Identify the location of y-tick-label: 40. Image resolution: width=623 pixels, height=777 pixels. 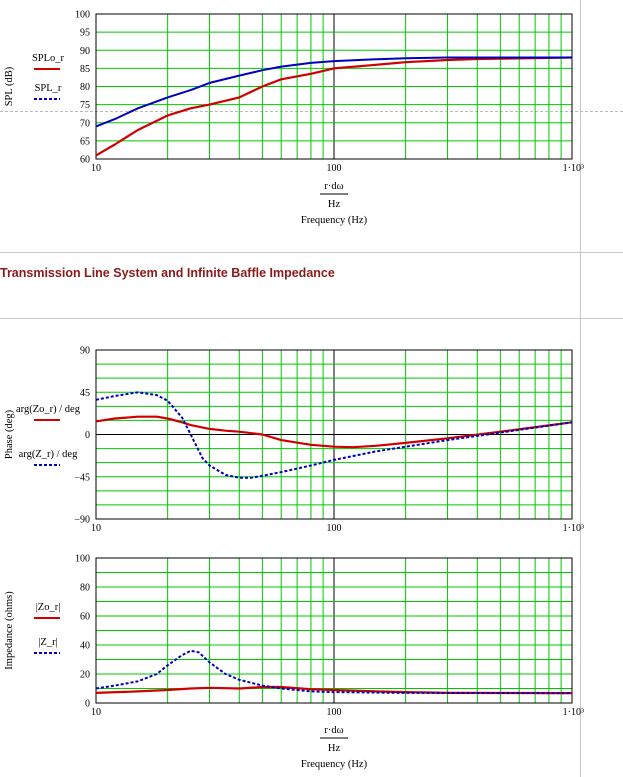
(85, 646).